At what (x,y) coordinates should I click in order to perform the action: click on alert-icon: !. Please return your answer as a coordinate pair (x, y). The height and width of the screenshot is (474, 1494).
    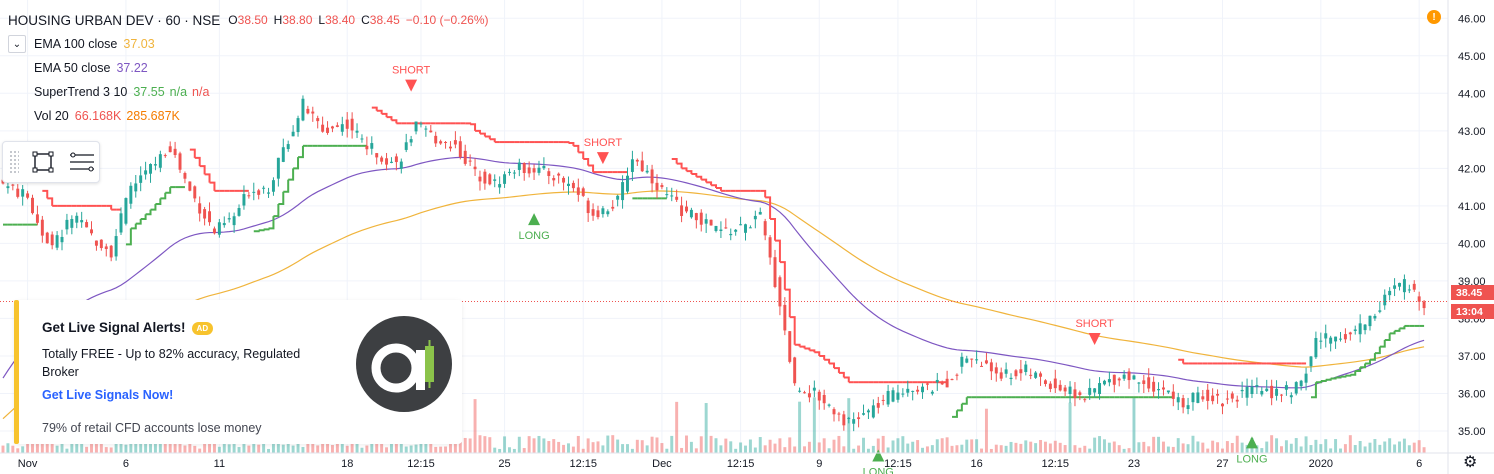
    Looking at the image, I should click on (1434, 17).